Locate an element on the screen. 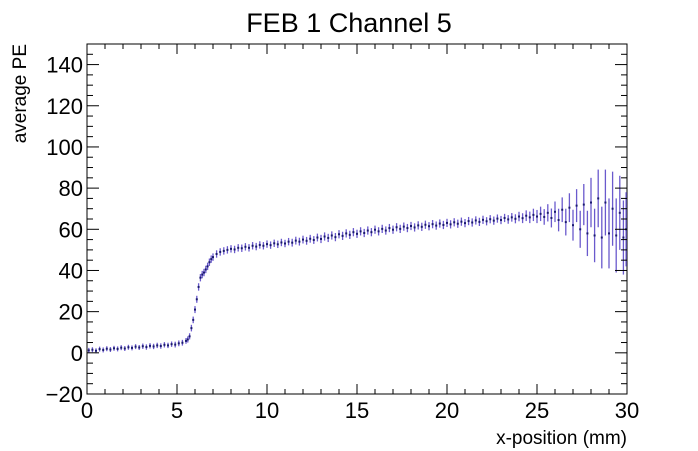  chart-title: FEB 1 Channel 5 is located at coordinates (349, 23).